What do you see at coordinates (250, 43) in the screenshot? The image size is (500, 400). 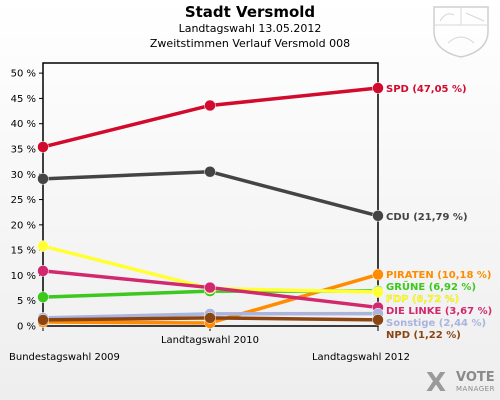 I see `chart-subtitle-2: Zweitstimmen Verlauf Versmold 008` at bounding box center [250, 43].